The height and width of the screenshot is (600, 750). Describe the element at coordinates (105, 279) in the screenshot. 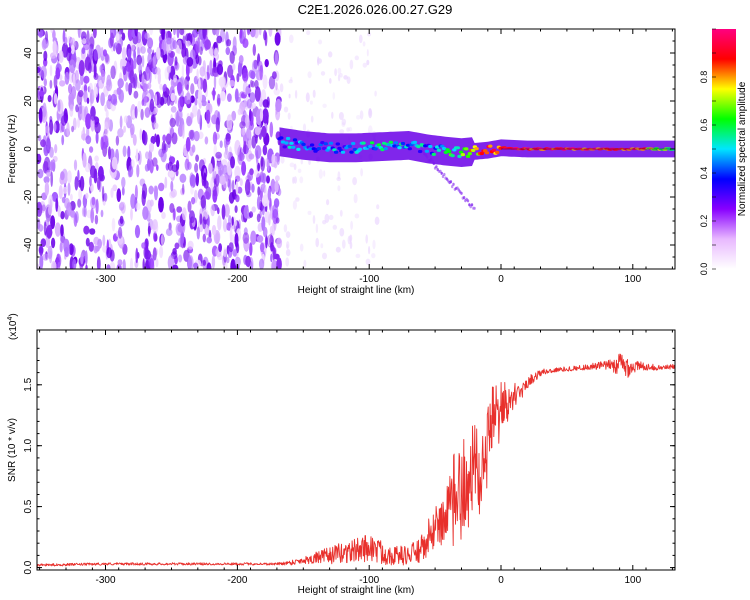

I see `x-tick-label: -300` at that location.